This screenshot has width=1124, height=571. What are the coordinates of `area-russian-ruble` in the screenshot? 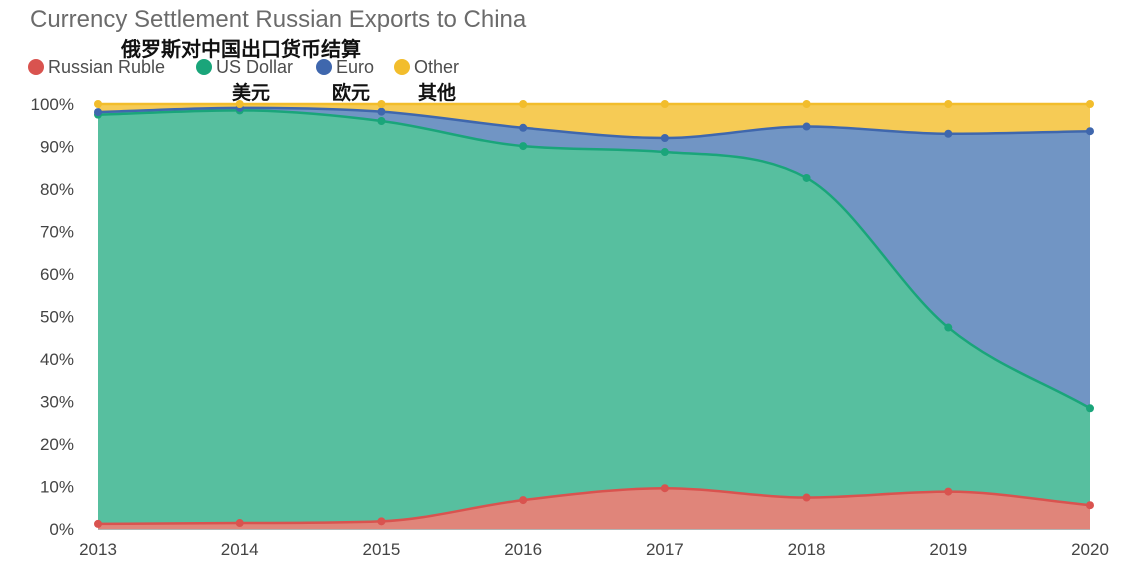 It's located at (594, 508).